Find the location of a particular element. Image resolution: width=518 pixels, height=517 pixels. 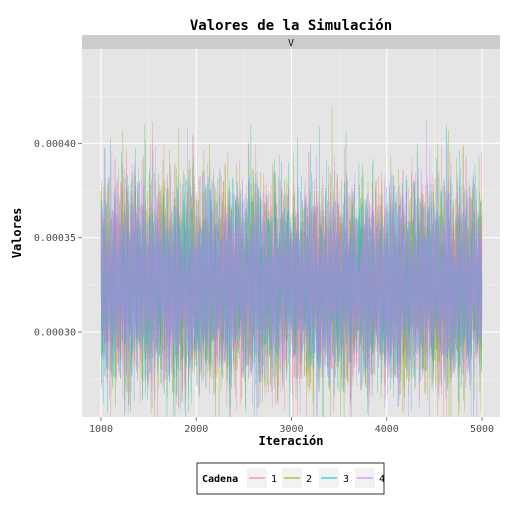

legend: Cadena 1 2 3 4 is located at coordinates (290, 478).